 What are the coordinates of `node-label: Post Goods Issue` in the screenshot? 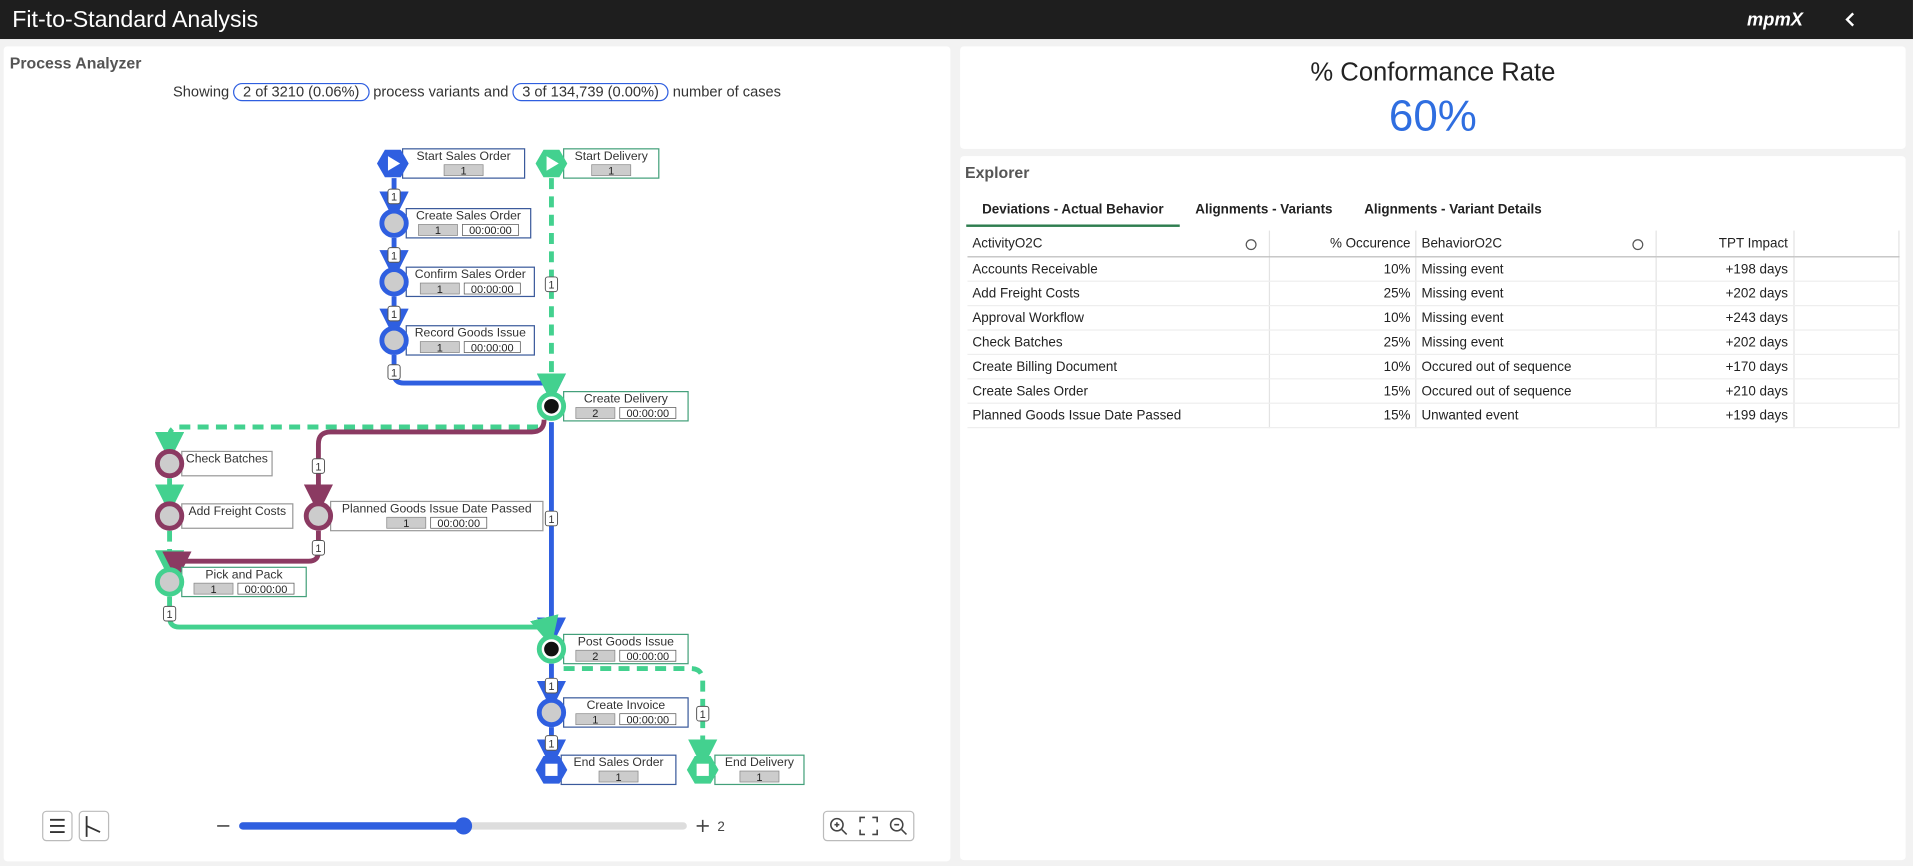 It's located at (626, 641).